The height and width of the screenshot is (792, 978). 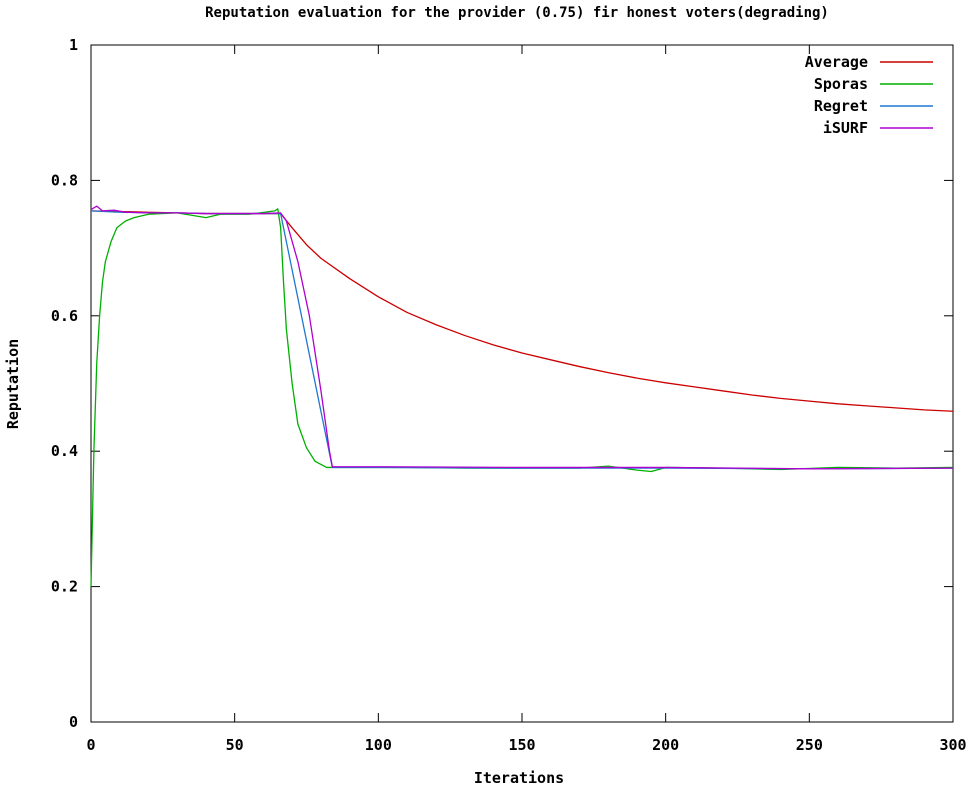 What do you see at coordinates (836, 62) in the screenshot?
I see `legend-label-average: Average` at bounding box center [836, 62].